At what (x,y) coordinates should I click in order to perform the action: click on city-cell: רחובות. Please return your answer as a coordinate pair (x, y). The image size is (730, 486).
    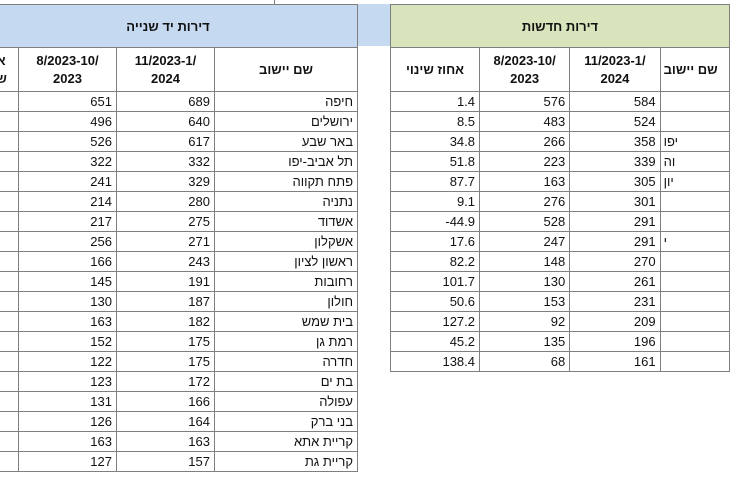
    Looking at the image, I should click on (286, 281).